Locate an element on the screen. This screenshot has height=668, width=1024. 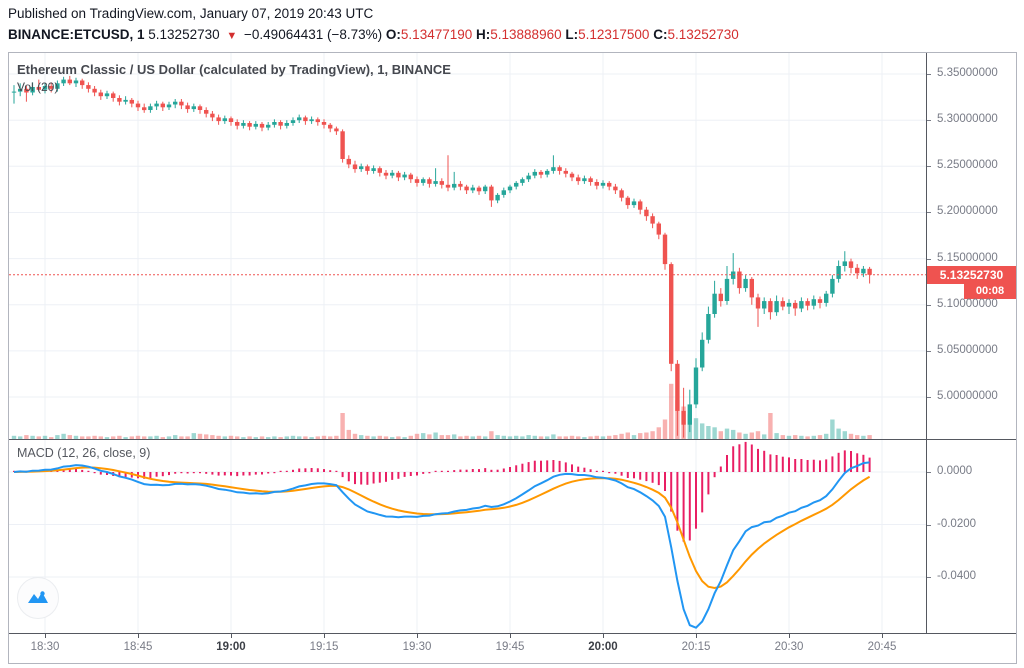
low-value: 5.12317500 is located at coordinates (614, 34).